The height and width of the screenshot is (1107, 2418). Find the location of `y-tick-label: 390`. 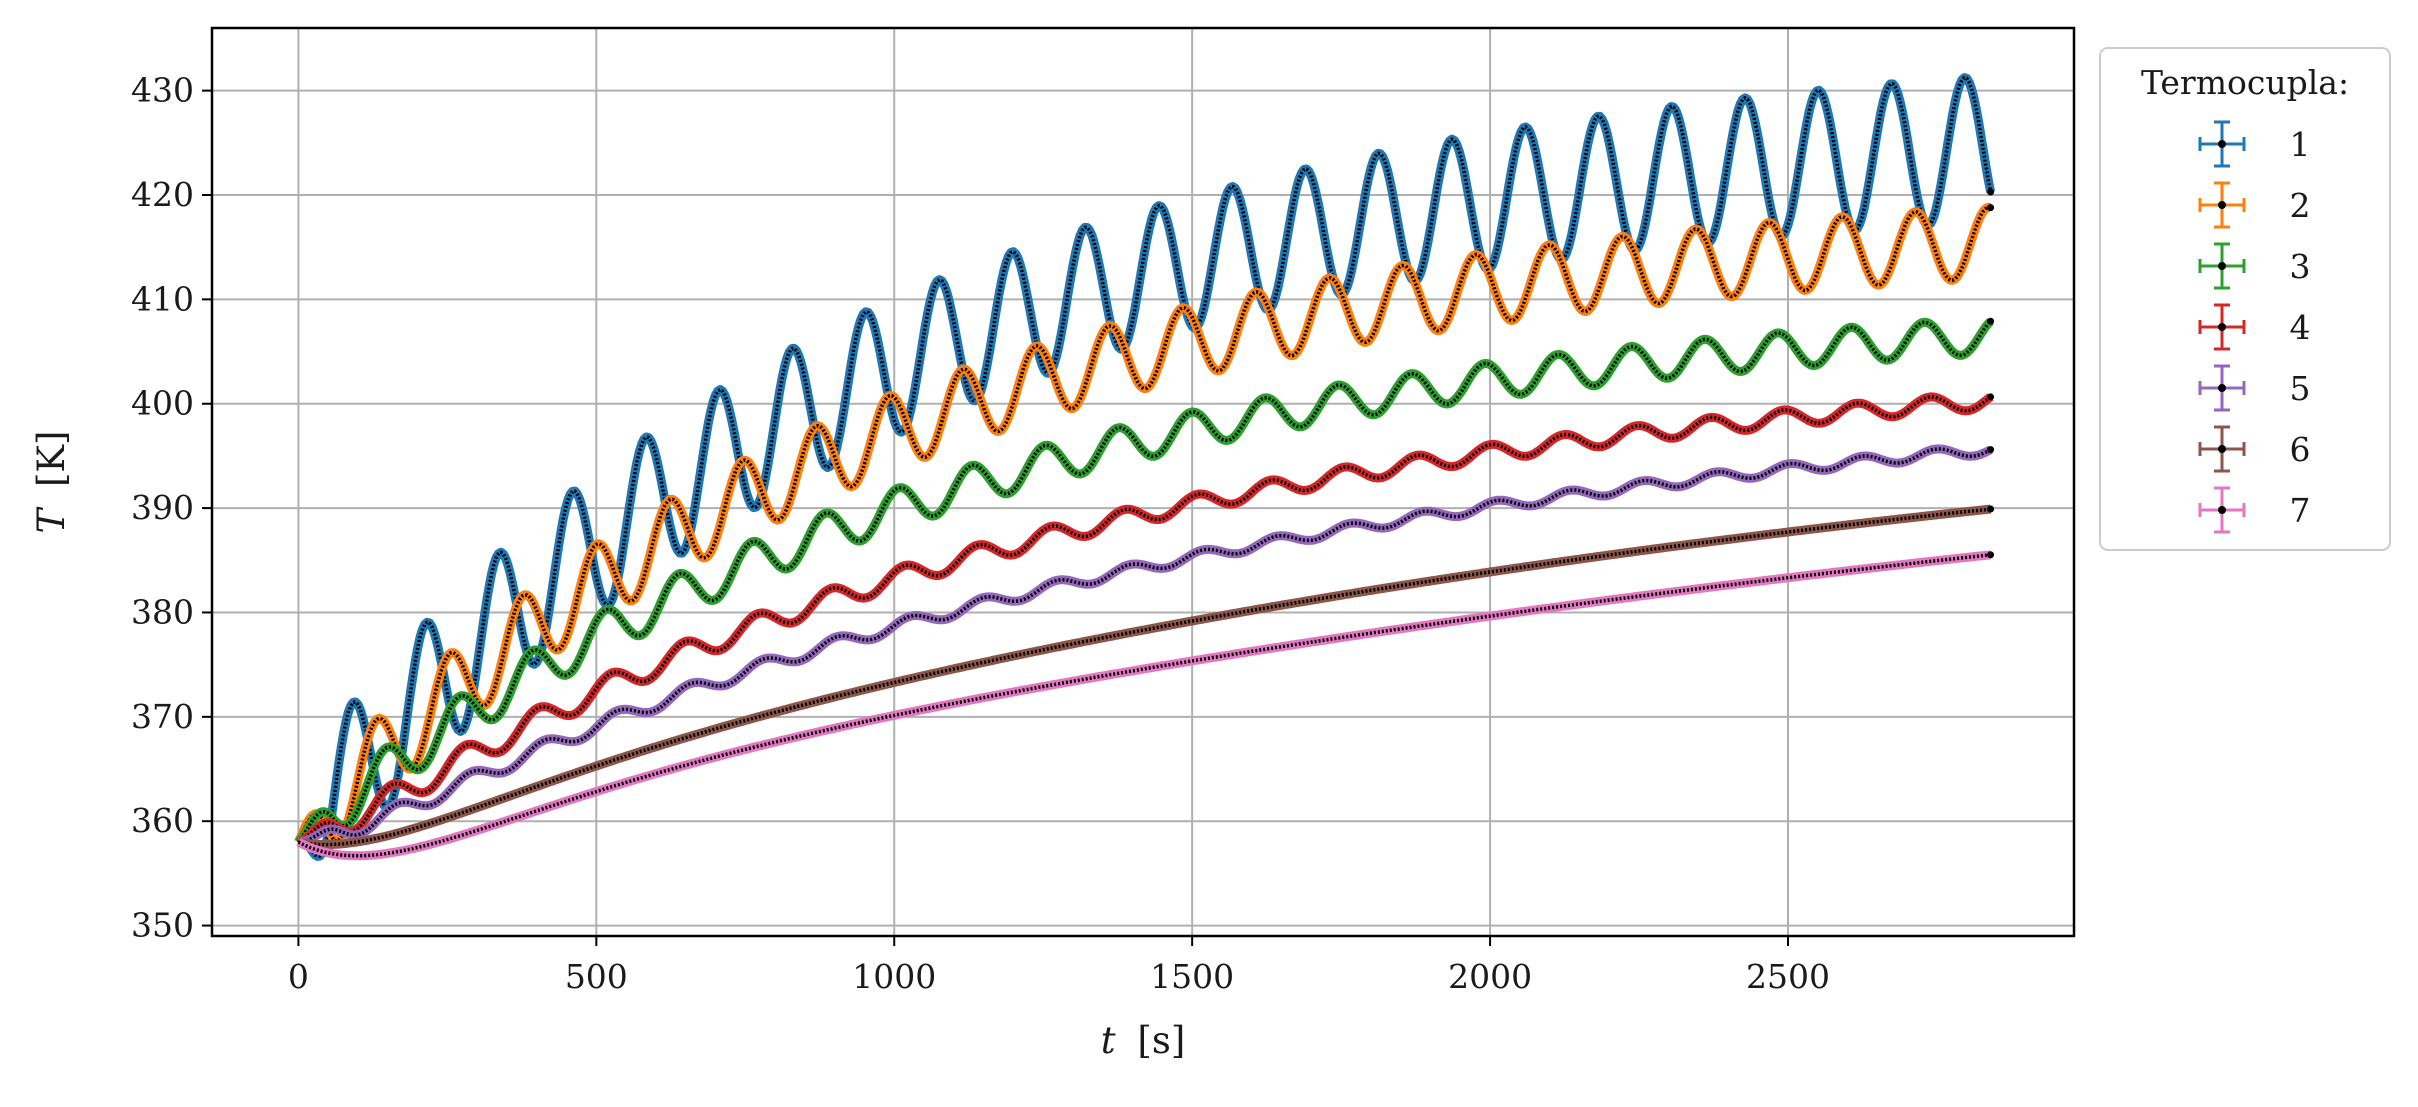

y-tick-label: 390 is located at coordinates (162, 507).